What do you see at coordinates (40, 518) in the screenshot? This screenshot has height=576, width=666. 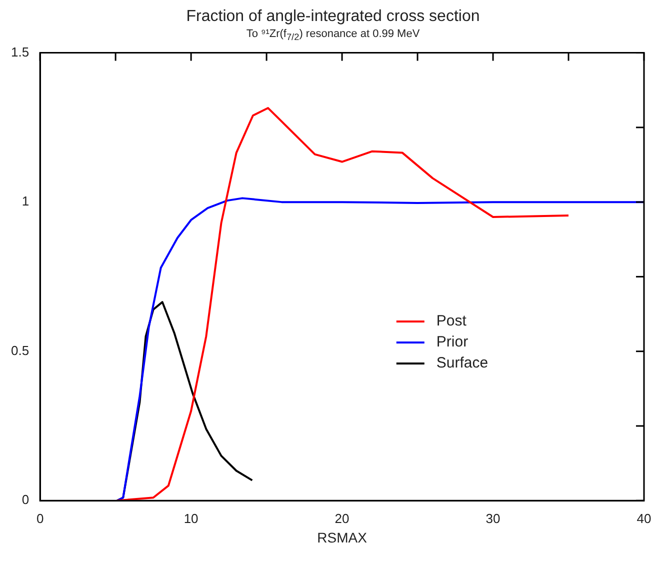 I see `x-tick-label: 0` at bounding box center [40, 518].